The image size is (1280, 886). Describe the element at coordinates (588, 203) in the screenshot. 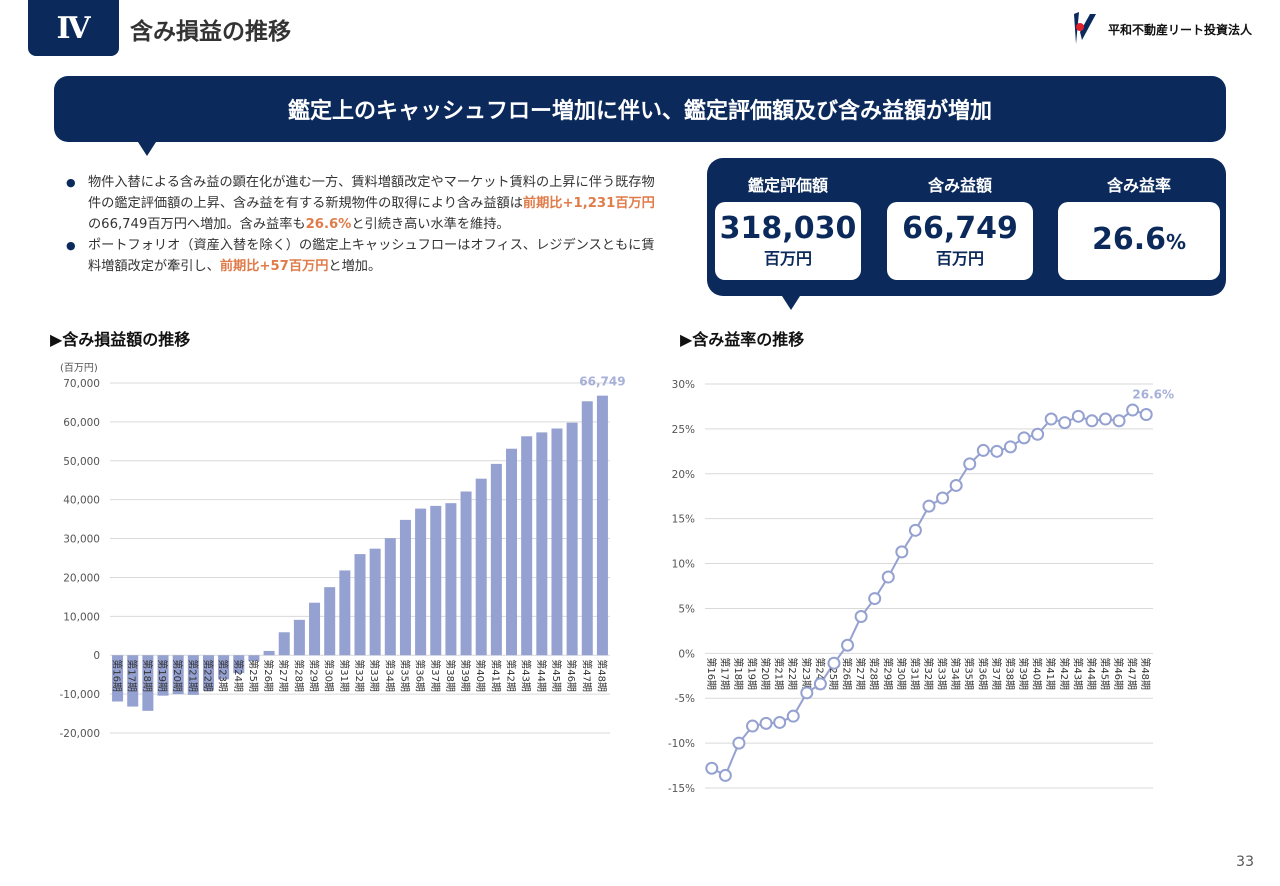

I see `highlight-text: 前期比+1,231百万円` at that location.